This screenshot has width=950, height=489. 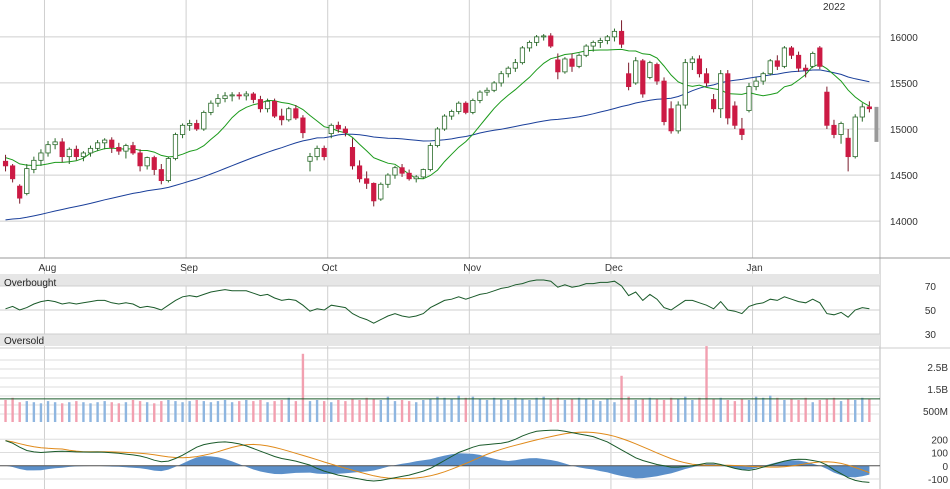 What do you see at coordinates (935, 412) in the screenshot?
I see `volume-tick-label: 500M` at bounding box center [935, 412].